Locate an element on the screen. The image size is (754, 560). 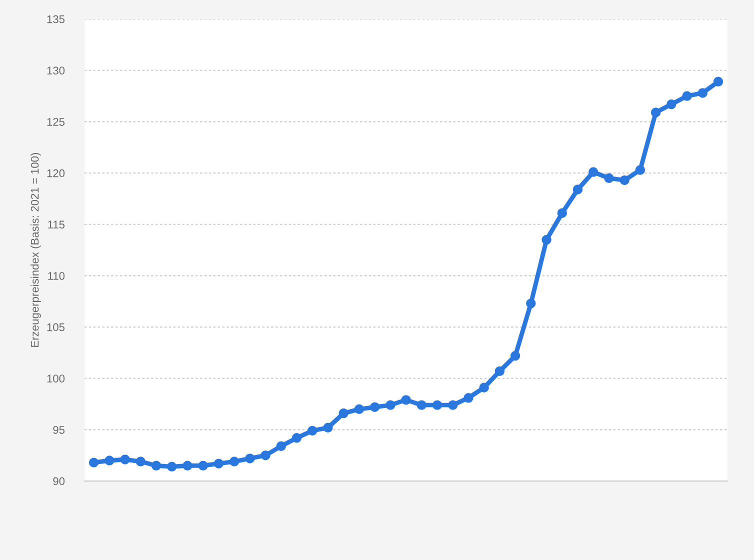
y-tick-label: 130 is located at coordinates (56, 70).